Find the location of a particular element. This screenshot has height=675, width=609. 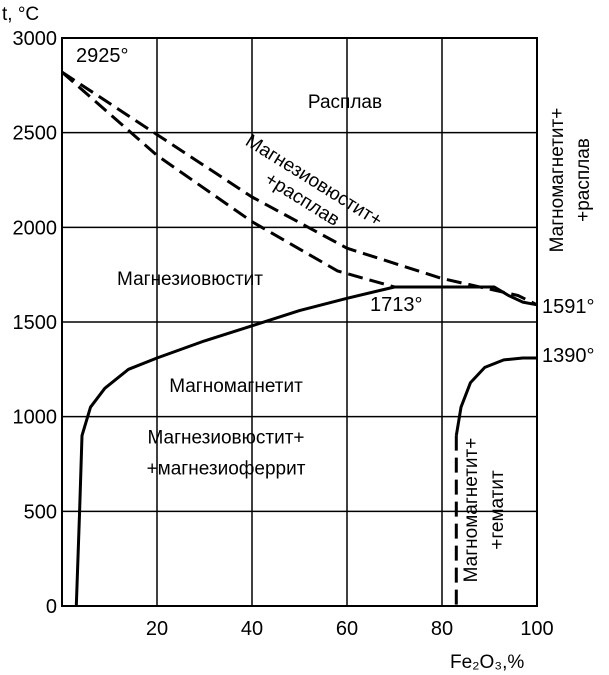

region-label-line: Расплав is located at coordinates (345, 102).